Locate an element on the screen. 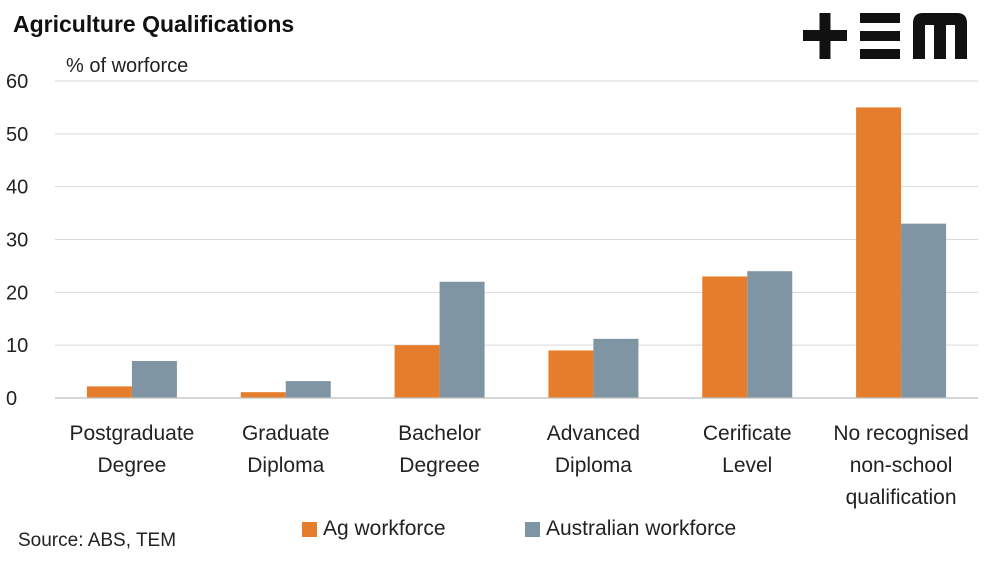 The width and height of the screenshot is (986, 571). chart-title: Agriculture Qualifications is located at coordinates (154, 24).